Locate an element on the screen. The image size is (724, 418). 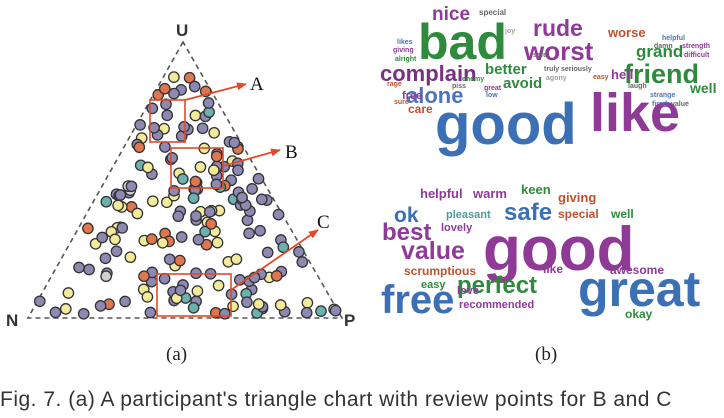
wc-top-word: difficult is located at coordinates (697, 55).